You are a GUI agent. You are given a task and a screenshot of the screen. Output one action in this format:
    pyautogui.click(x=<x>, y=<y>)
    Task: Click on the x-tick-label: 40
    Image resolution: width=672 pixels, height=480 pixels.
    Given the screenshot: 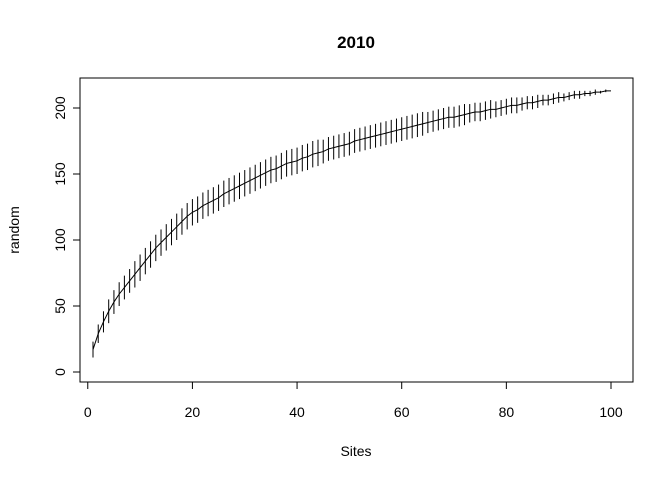 What is the action you would take?
    pyautogui.click(x=297, y=412)
    